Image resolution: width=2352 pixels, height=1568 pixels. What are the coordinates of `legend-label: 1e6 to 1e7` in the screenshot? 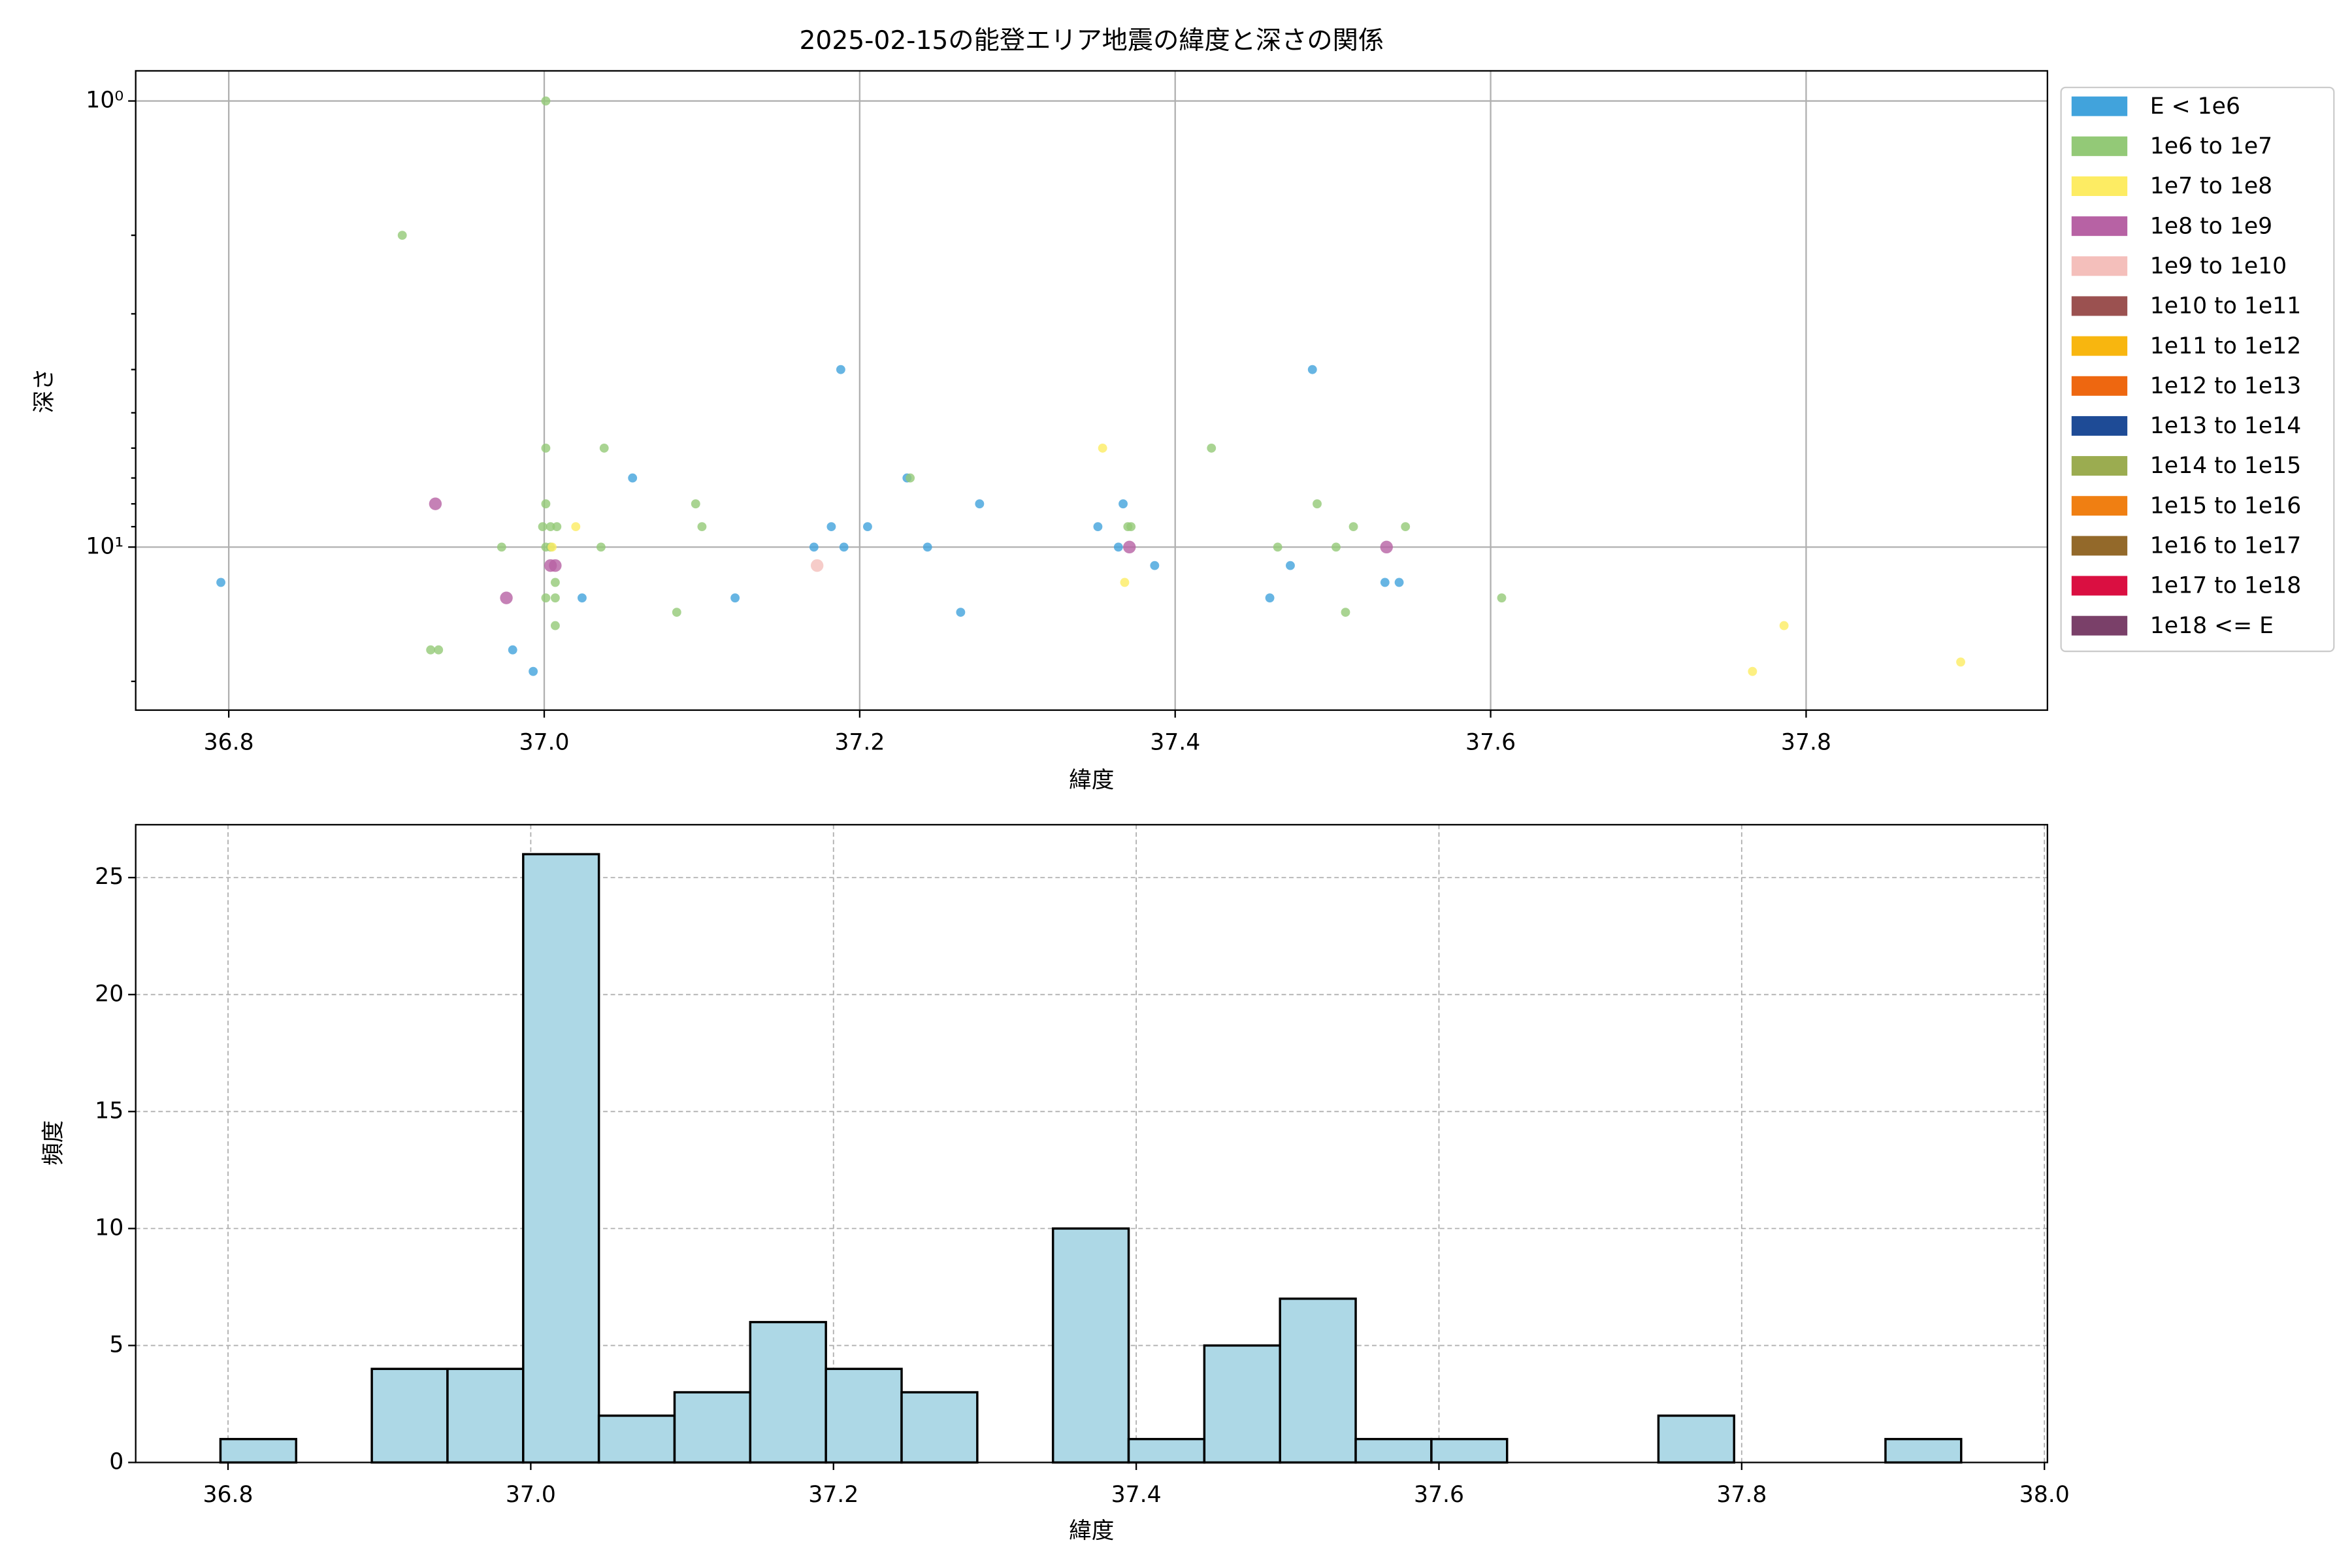 It's located at (2211, 146).